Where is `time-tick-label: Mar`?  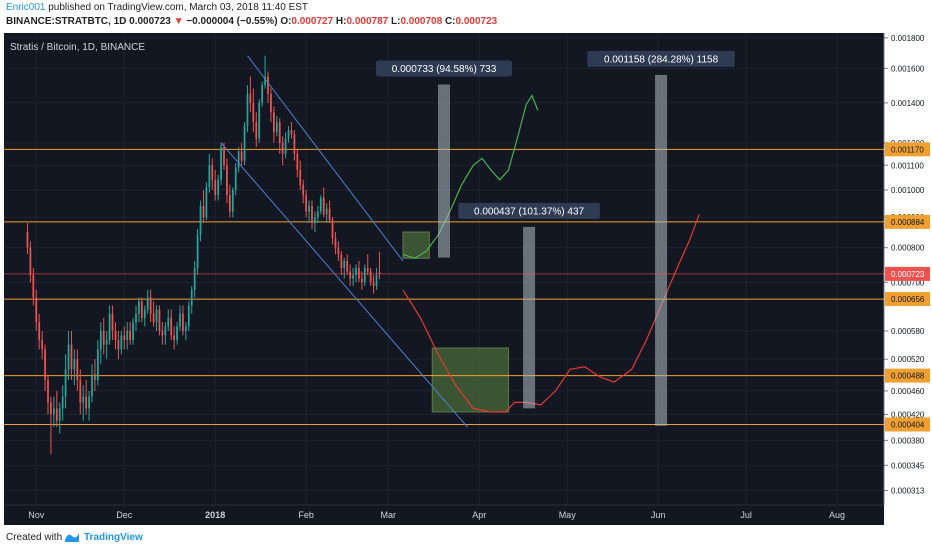
time-tick-label: Mar is located at coordinates (389, 515).